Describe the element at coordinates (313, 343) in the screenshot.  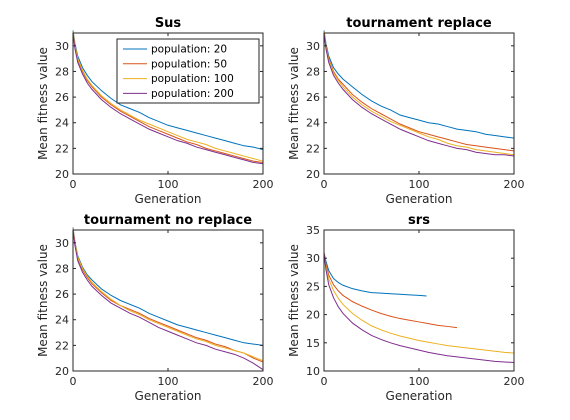
I see `y-tick-label: 15` at that location.